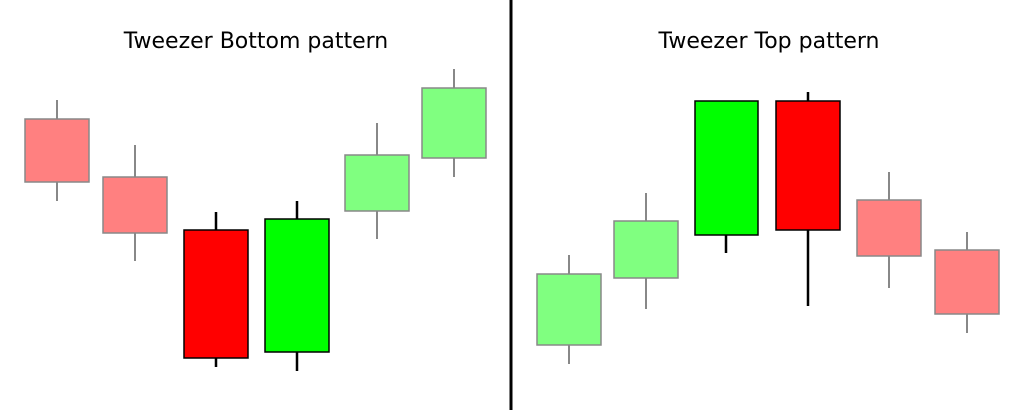  What do you see at coordinates (256, 41) in the screenshot?
I see `panel-title: Tweezer Bottom pattern` at bounding box center [256, 41].